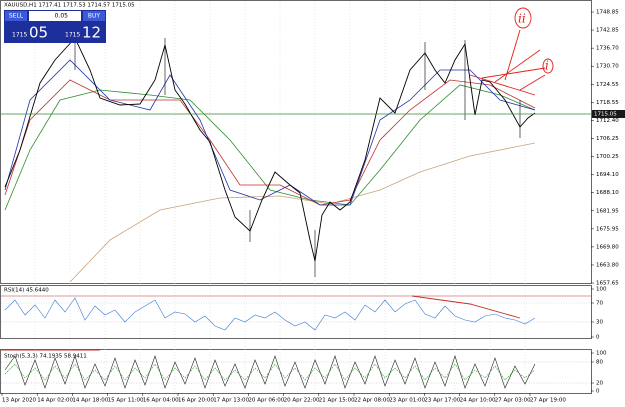 This screenshot has width=625, height=407. I want to click on rsi-pane, so click(296, 312).